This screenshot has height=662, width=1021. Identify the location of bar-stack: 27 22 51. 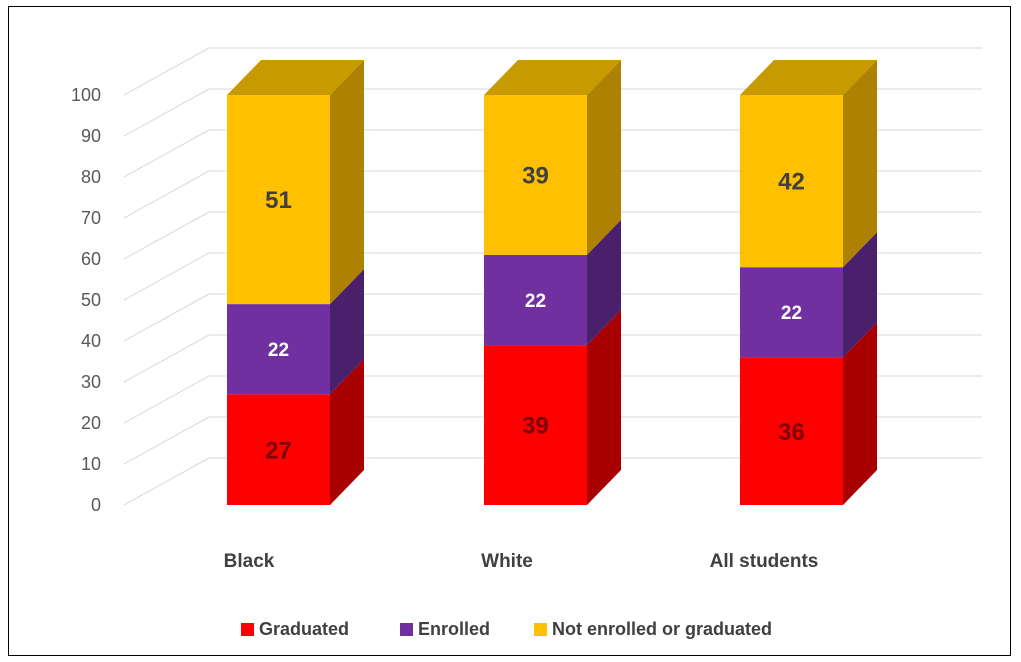
(295, 282).